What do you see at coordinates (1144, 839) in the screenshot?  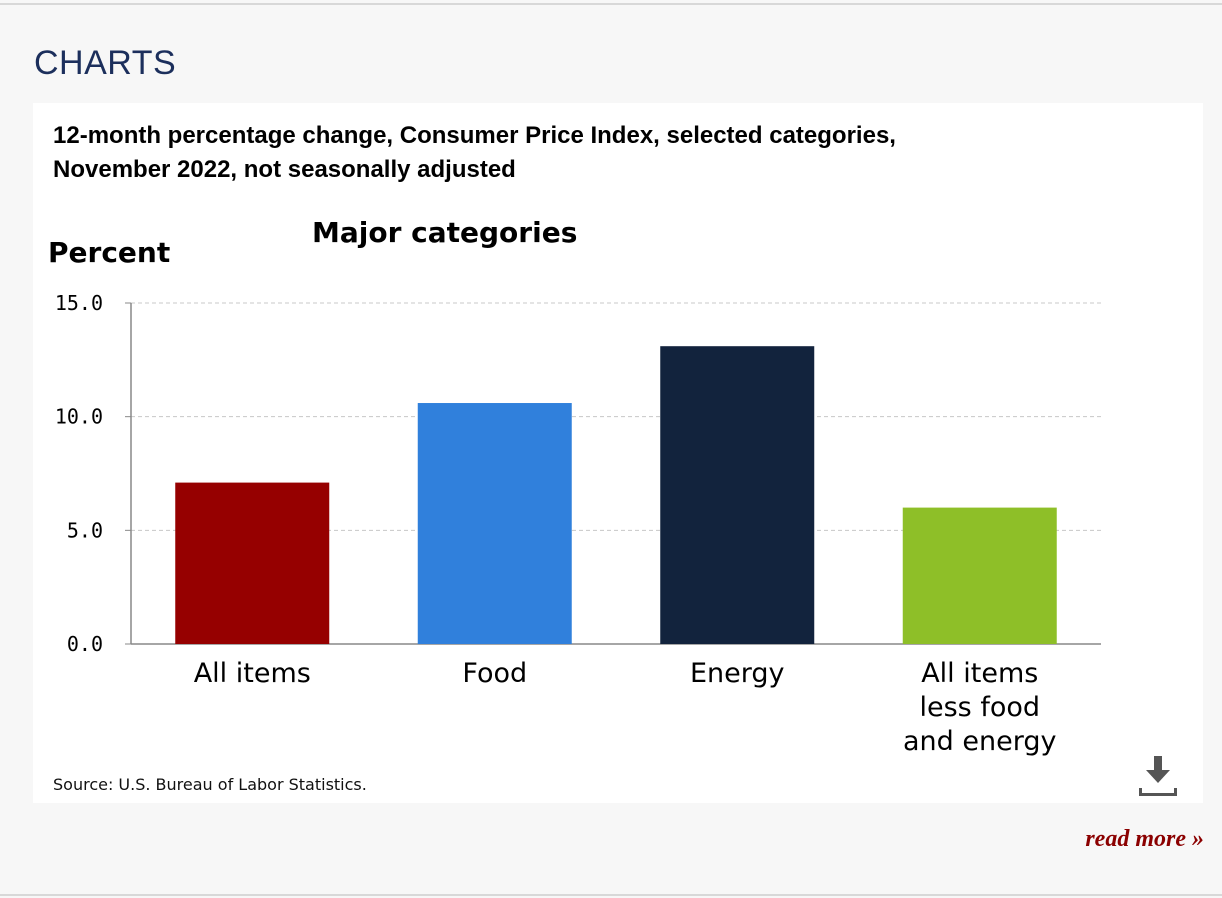 I see `read-more-link: read more »` at bounding box center [1144, 839].